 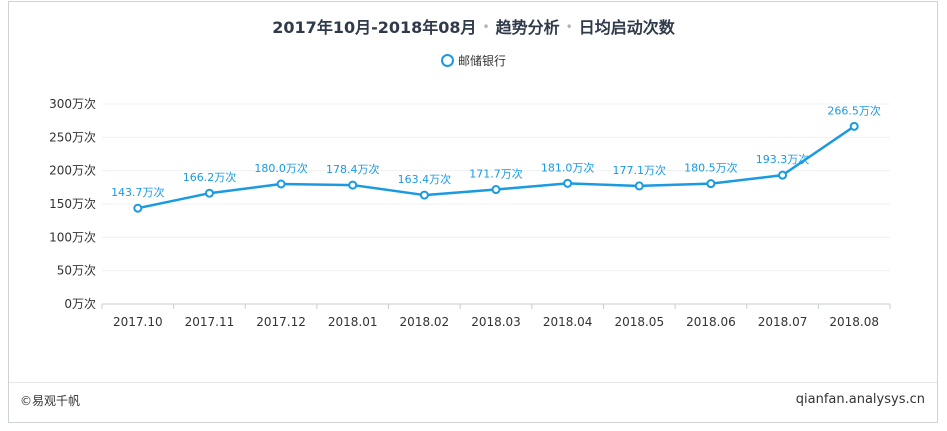 What do you see at coordinates (496, 174) in the screenshot?
I see `data-label: 171.7万次` at bounding box center [496, 174].